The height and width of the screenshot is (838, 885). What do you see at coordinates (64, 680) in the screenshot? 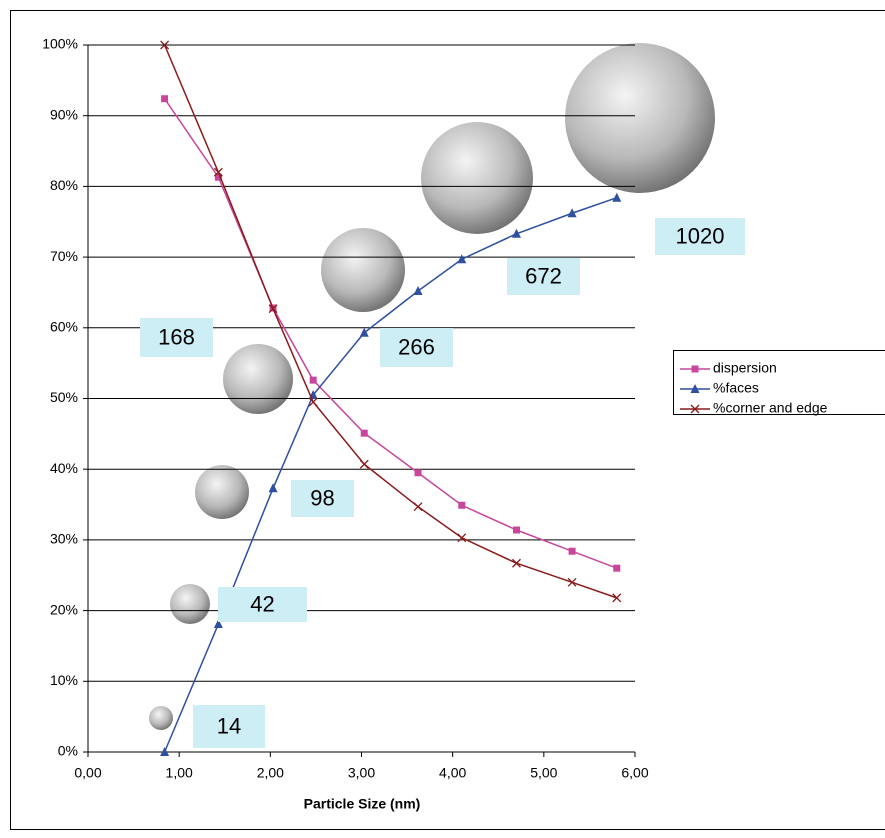
I see `y-tick-label: 10%` at bounding box center [64, 680].